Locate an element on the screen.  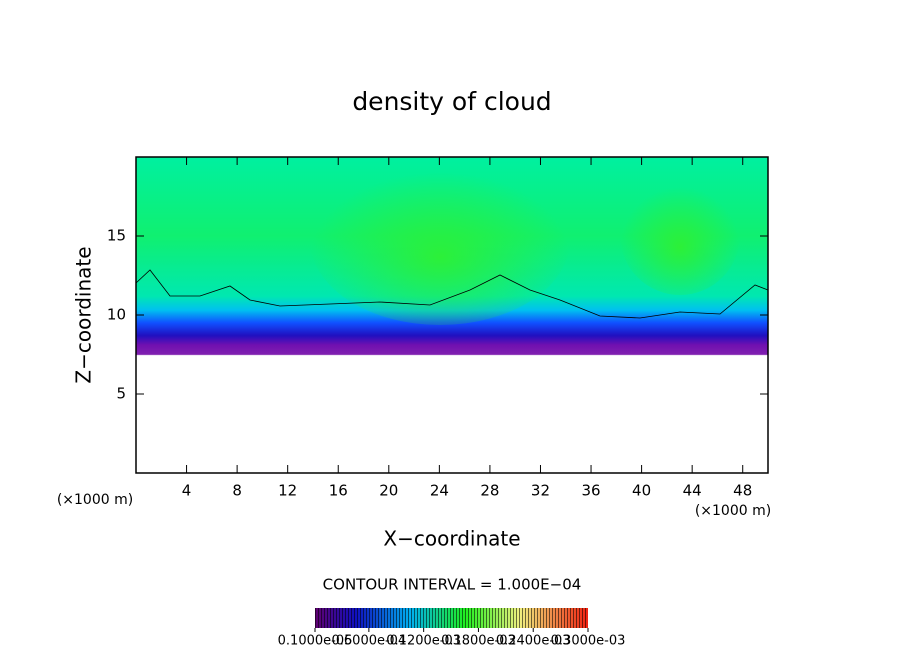
colorbar-tick-label: 0.1800e-03 is located at coordinates (478, 641).